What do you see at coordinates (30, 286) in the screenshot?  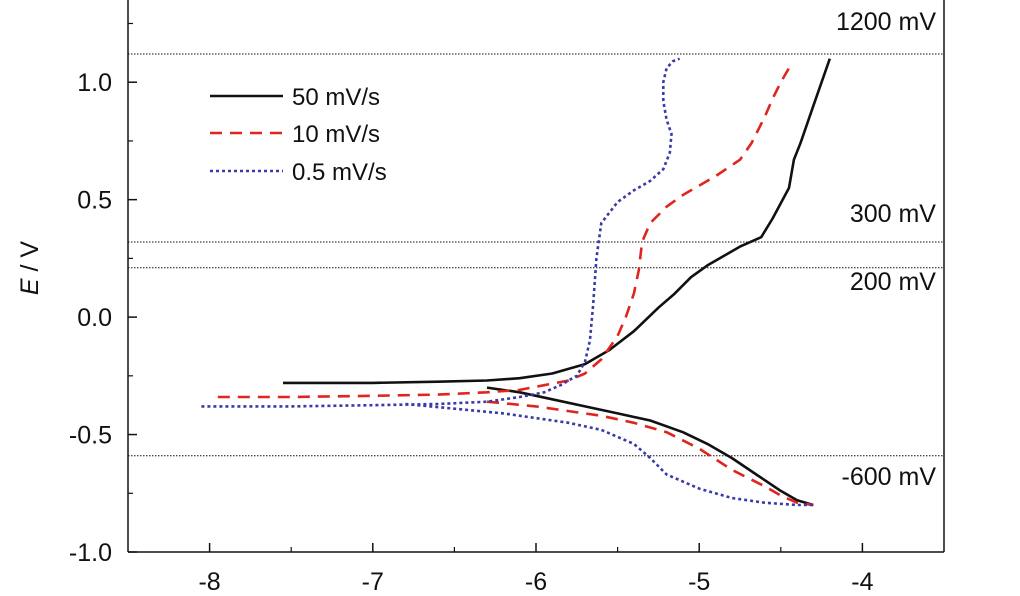 I see `y-axis-variable: E` at bounding box center [30, 286].